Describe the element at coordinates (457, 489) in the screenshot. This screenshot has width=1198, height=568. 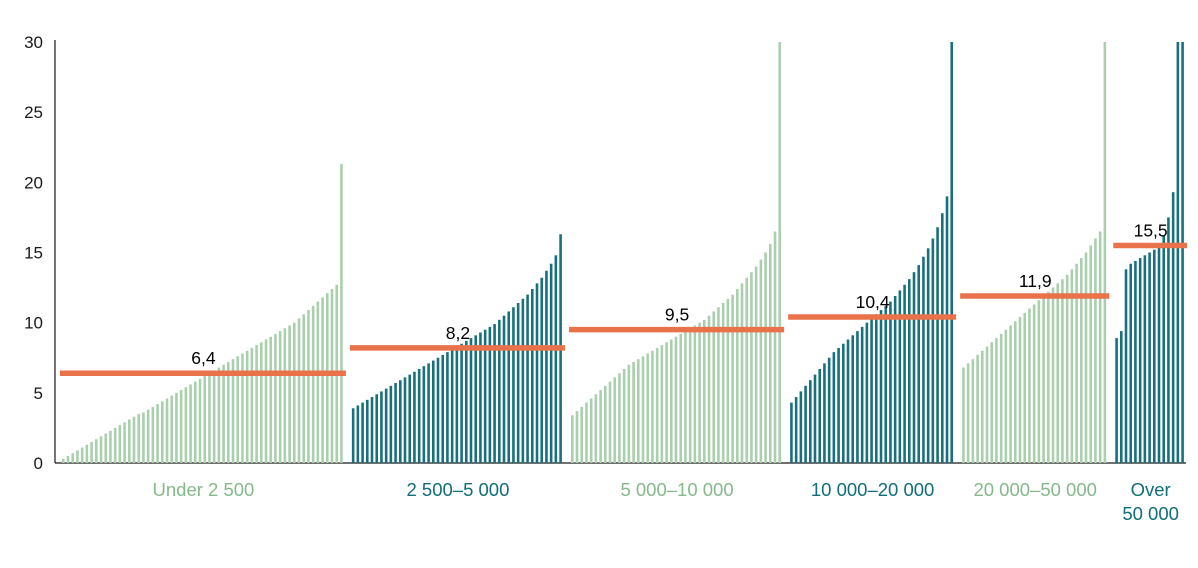
I see `category-label: 2 500–5 000` at that location.